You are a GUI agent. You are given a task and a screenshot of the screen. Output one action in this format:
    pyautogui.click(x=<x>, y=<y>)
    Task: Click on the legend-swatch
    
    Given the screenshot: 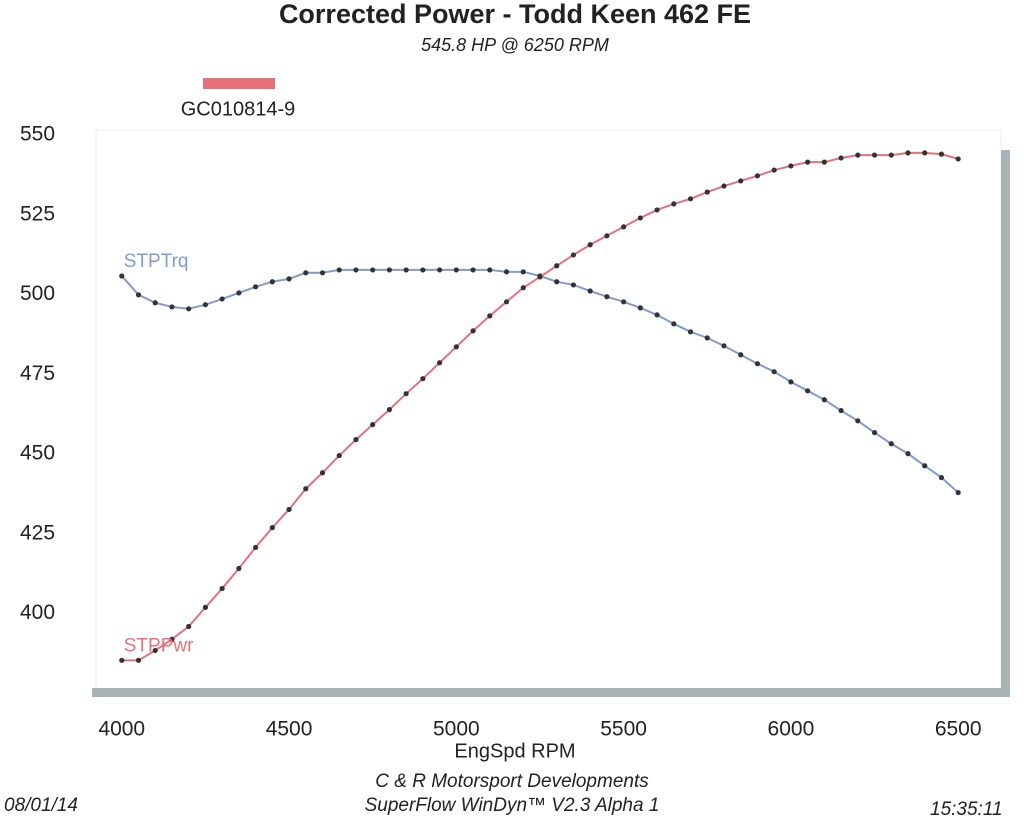 What is the action you would take?
    pyautogui.click(x=239, y=83)
    